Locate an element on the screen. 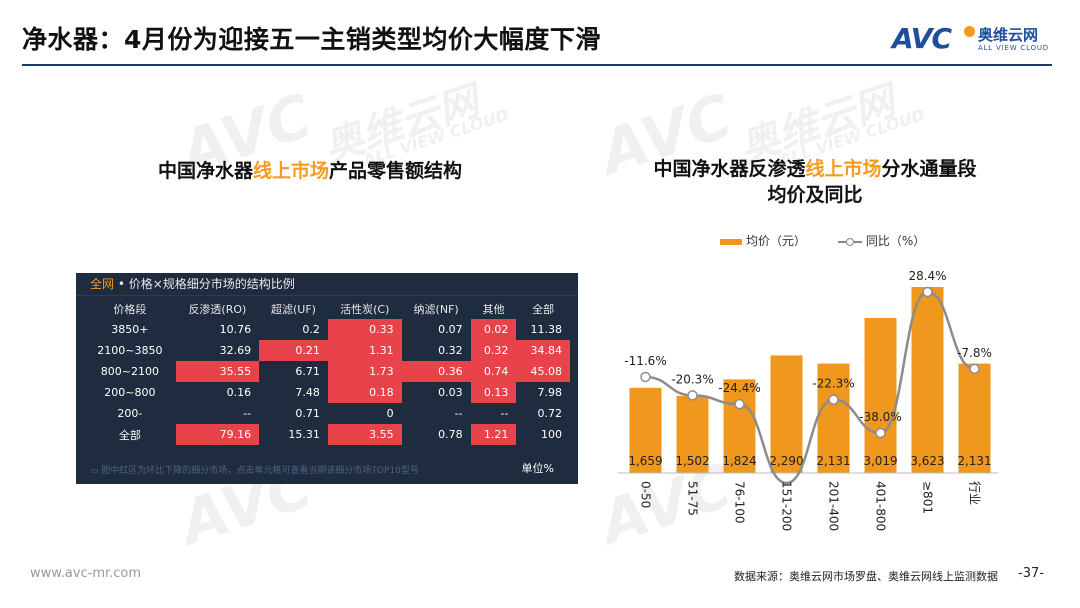 The height and width of the screenshot is (608, 1080). column-header: 纳滤(NF) is located at coordinates (436, 309).